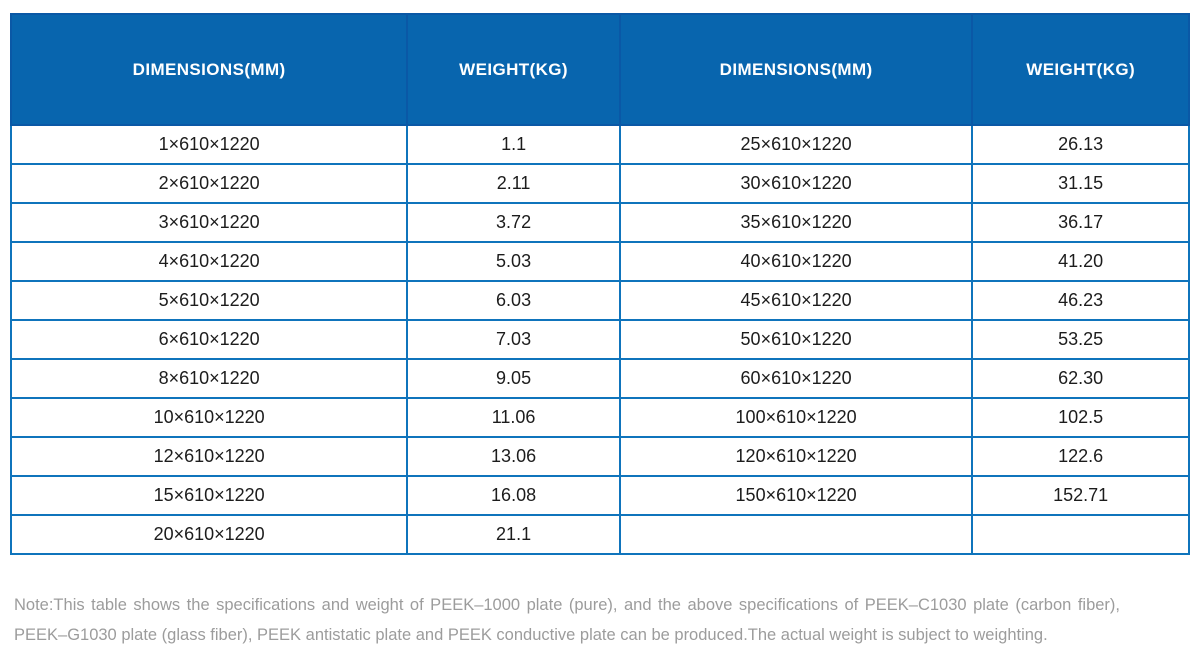 The image size is (1200, 648). I want to click on dimensions-cell: 150×610×1220, so click(796, 495).